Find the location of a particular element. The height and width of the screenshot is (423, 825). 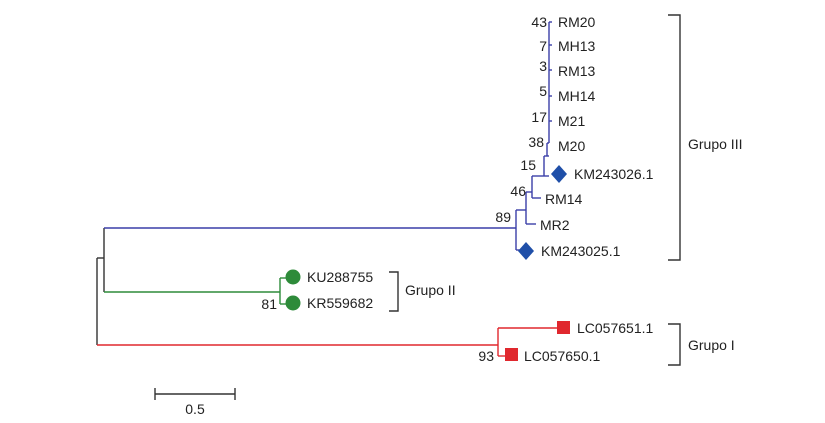

bracket-grupo-I is located at coordinates (674, 344).